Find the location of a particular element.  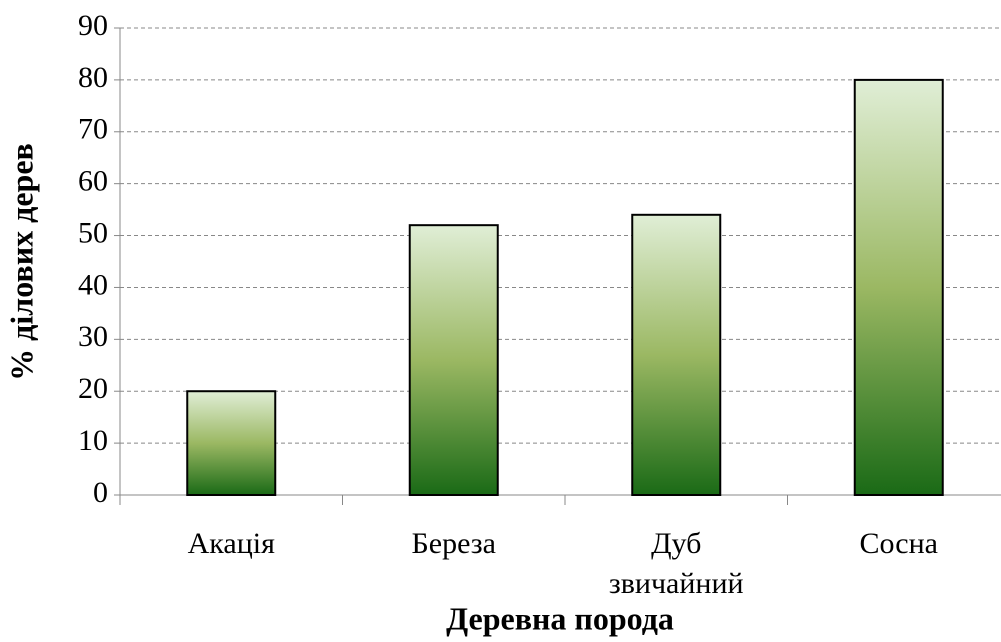

x-tick-label: Сосна is located at coordinates (898, 543).